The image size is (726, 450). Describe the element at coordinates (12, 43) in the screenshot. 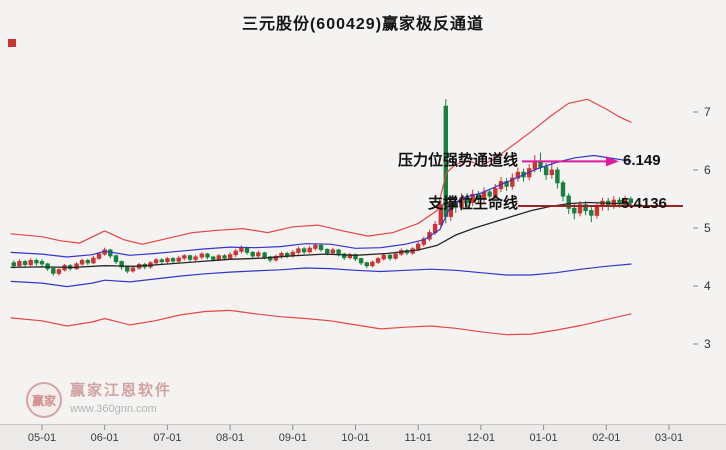

I see `corner-marker-icon` at that location.